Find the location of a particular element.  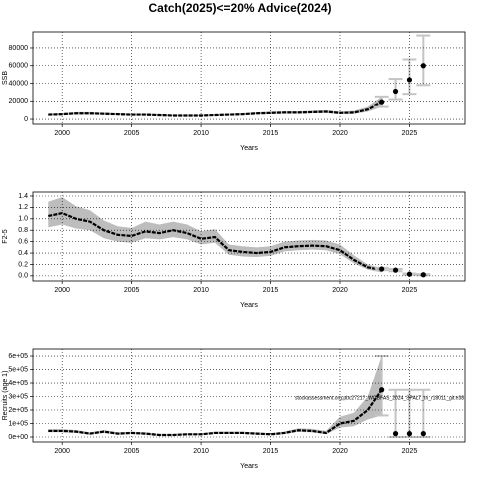

y-tick-label: 0e+00 is located at coordinates (18, 437).